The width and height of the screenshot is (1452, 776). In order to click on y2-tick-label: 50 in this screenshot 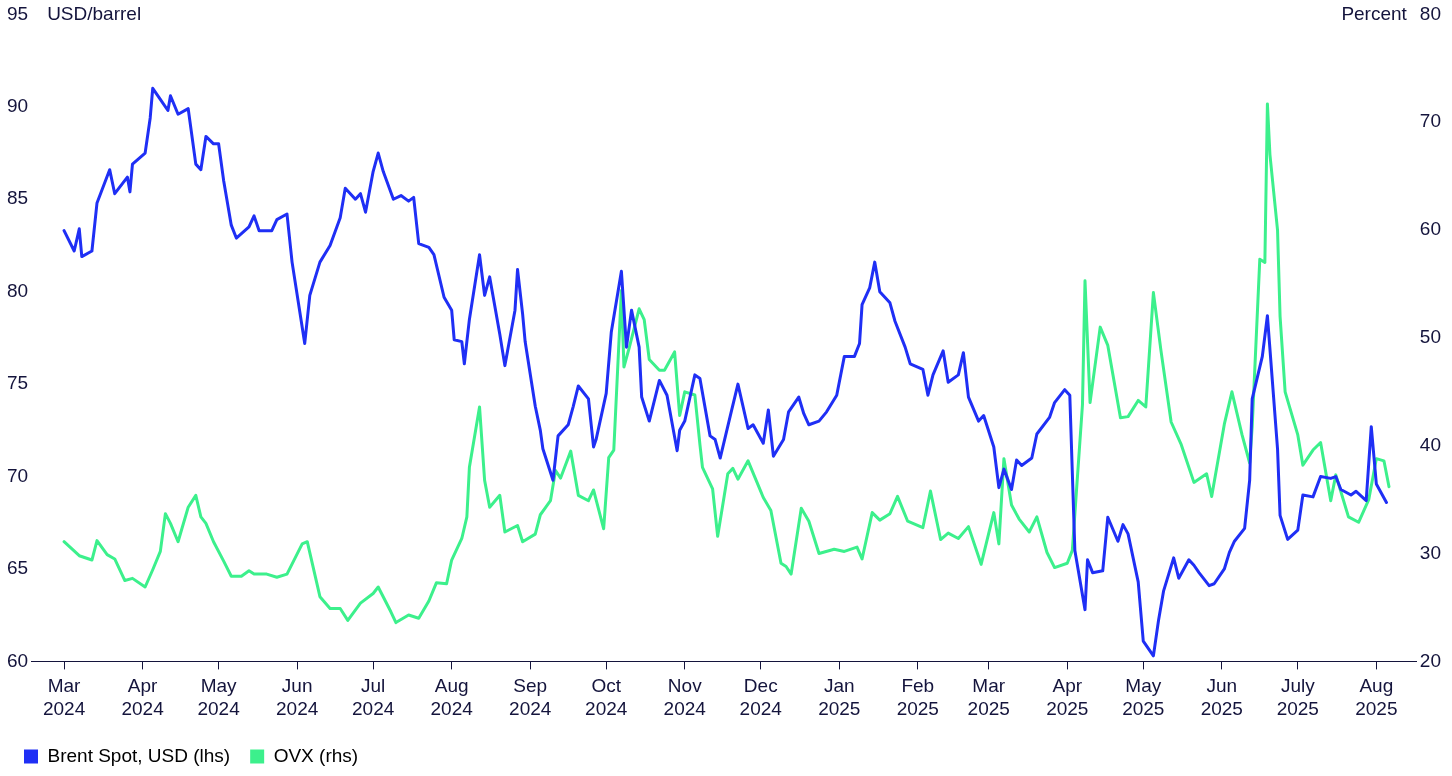, I will do `click(1430, 337)`.